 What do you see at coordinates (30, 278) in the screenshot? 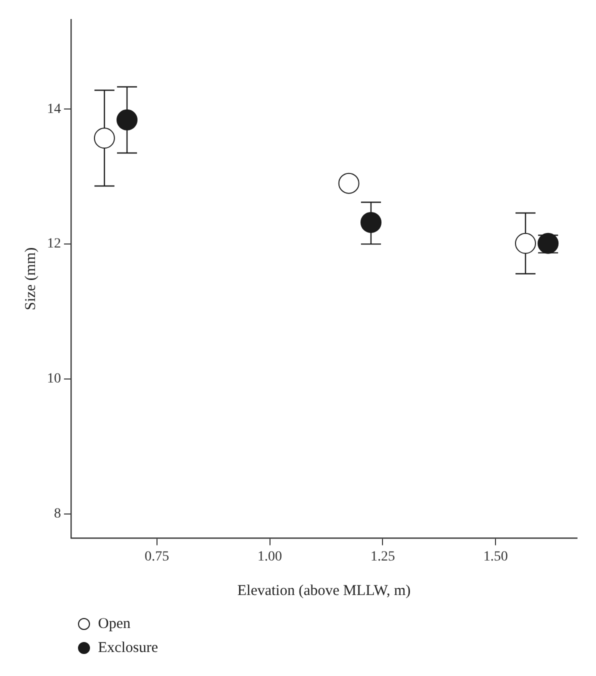
I see `y-axis-title: Size (mm)` at bounding box center [30, 278].